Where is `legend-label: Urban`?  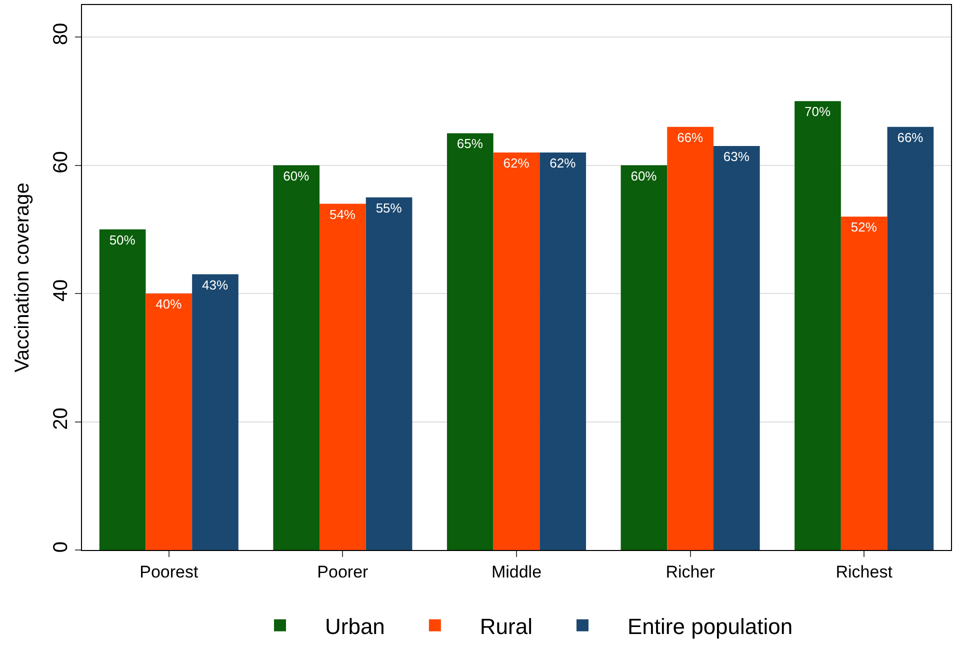 legend-label: Urban is located at coordinates (355, 626).